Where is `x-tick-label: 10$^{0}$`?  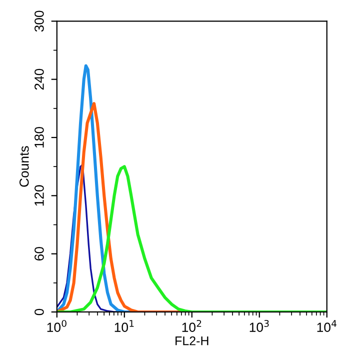
x-tick-label: 10$^{0}$ is located at coordinates (56, 326).